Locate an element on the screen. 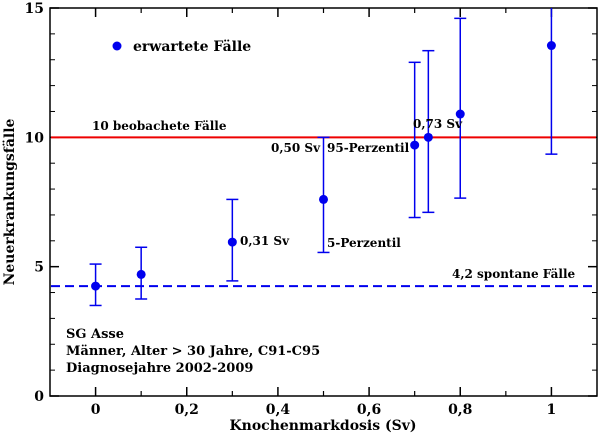 This screenshot has width=600, height=435. annotation-073-sv: 0,73 Sv is located at coordinates (438, 124).